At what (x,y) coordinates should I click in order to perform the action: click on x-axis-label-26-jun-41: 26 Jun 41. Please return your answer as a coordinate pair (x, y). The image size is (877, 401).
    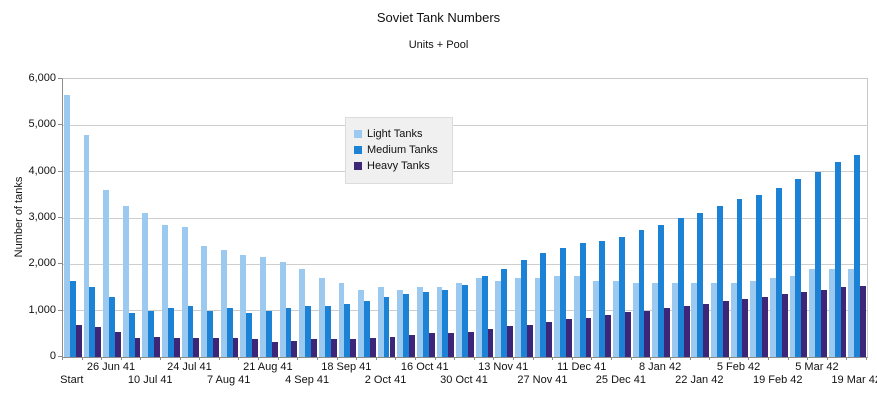
    Looking at the image, I should click on (111, 367).